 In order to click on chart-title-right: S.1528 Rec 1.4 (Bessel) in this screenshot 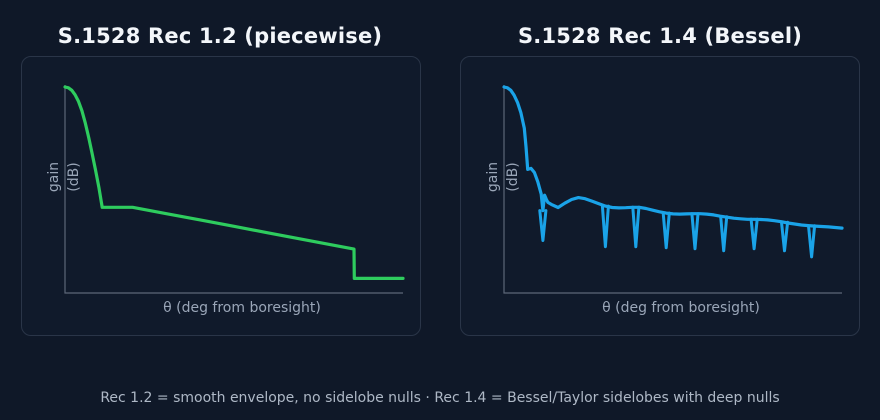, I will do `click(660, 36)`.